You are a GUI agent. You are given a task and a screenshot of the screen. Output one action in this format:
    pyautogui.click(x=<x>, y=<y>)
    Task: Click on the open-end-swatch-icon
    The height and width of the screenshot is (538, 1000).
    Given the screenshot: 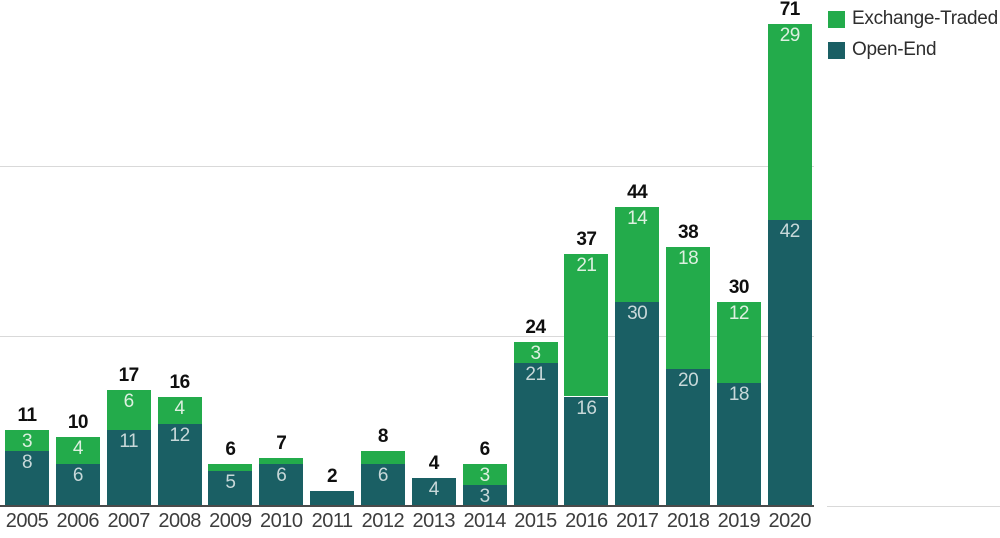 What is the action you would take?
    pyautogui.click(x=836, y=50)
    